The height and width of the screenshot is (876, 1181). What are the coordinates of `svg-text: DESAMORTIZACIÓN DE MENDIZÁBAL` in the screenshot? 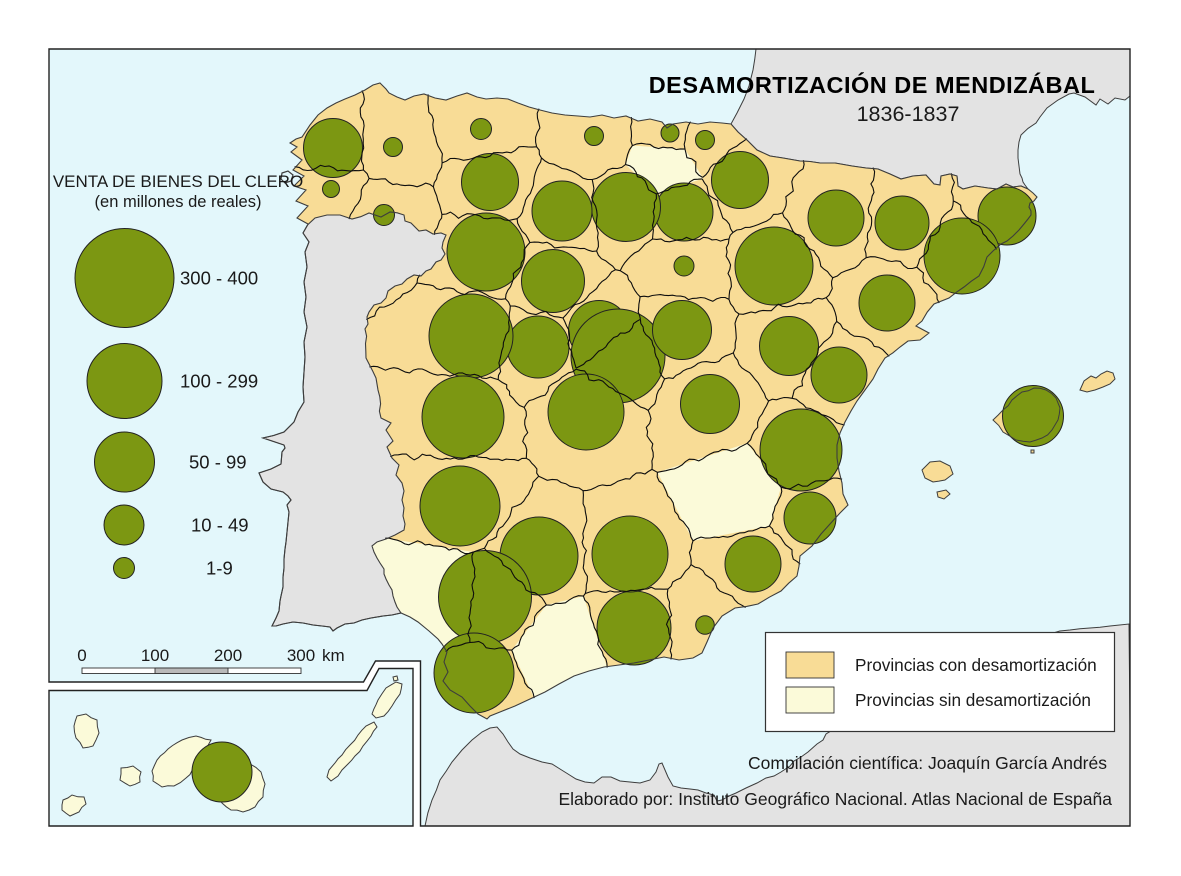 It's located at (872, 84).